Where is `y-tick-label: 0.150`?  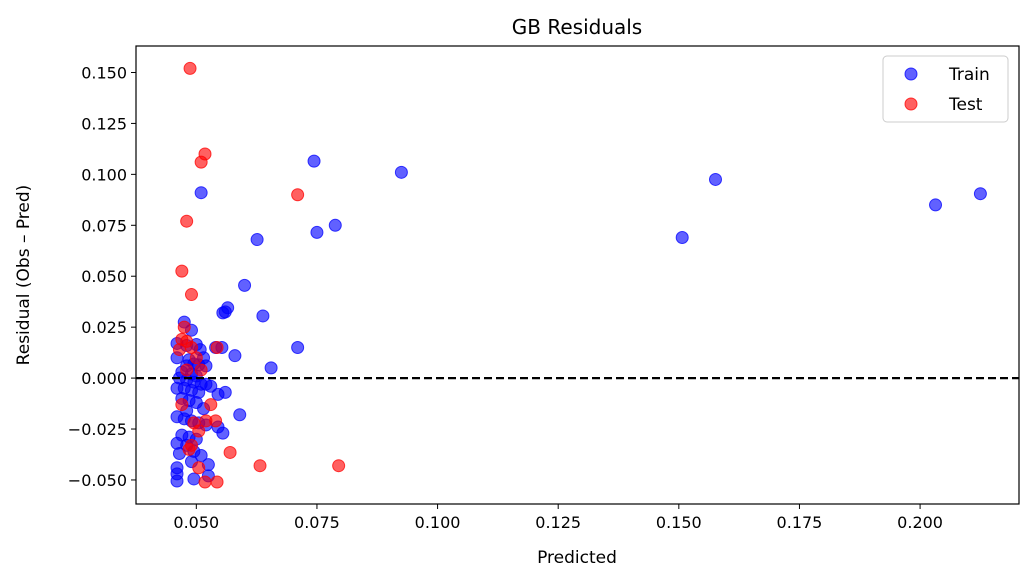
y-tick-label: 0.150 is located at coordinates (104, 72).